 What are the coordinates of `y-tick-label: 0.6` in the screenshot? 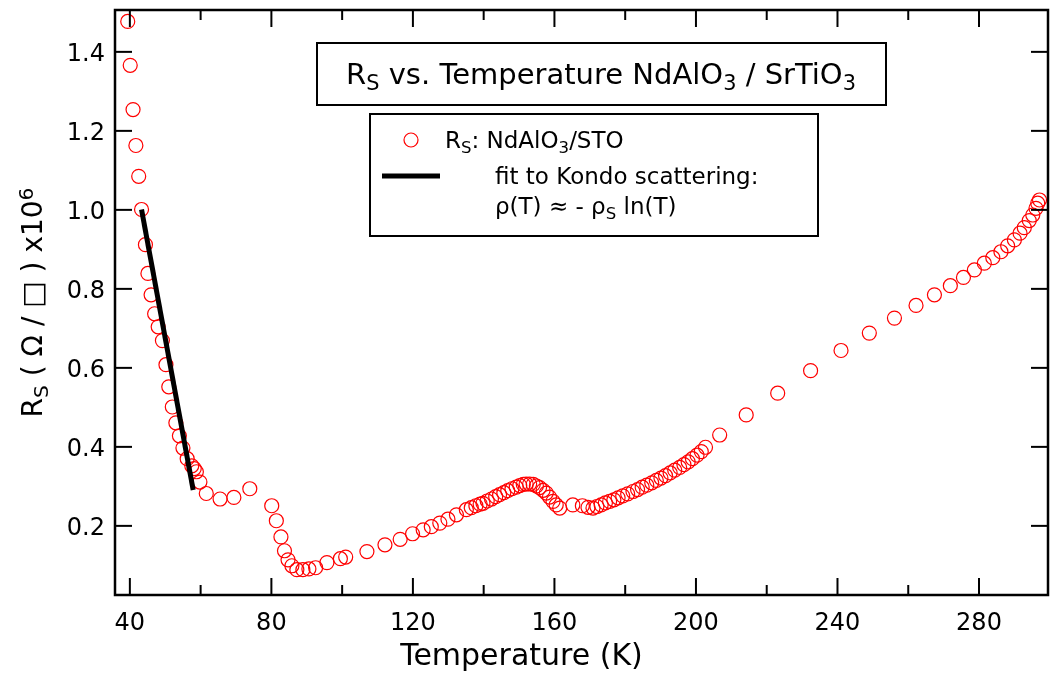 It's located at (85, 368).